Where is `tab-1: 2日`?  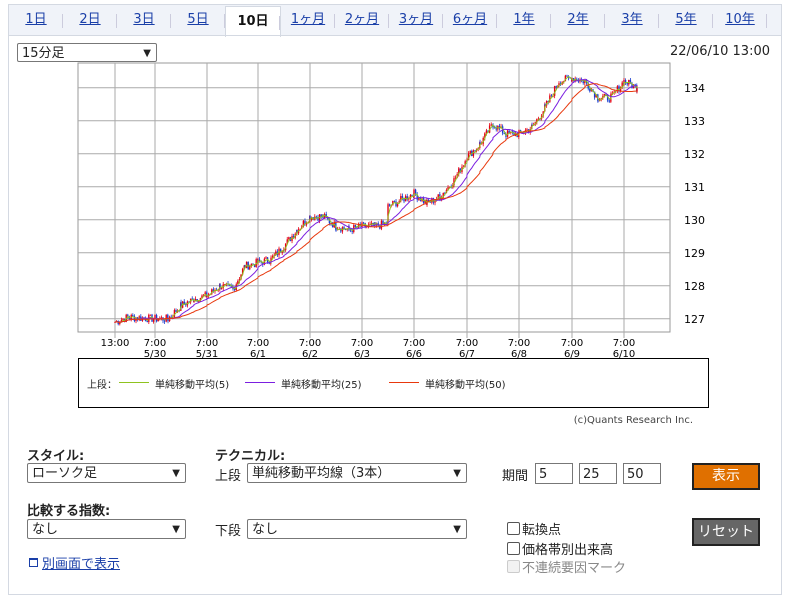 tab-1: 2日 is located at coordinates (90, 20).